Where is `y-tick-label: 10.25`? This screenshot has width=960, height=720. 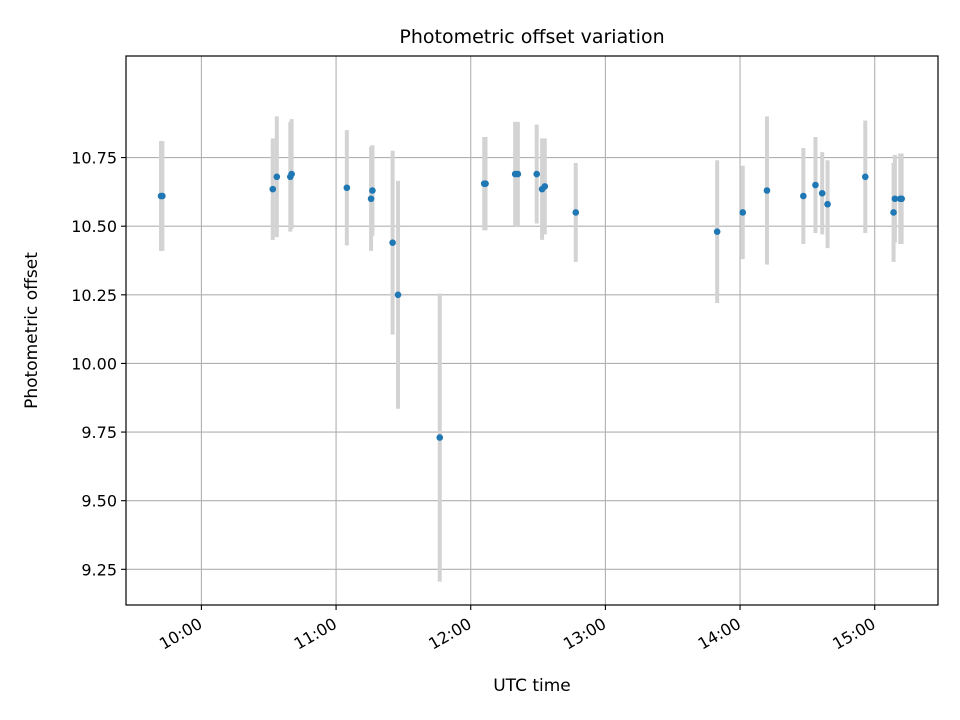
y-tick-label: 10.25 is located at coordinates (94, 295).